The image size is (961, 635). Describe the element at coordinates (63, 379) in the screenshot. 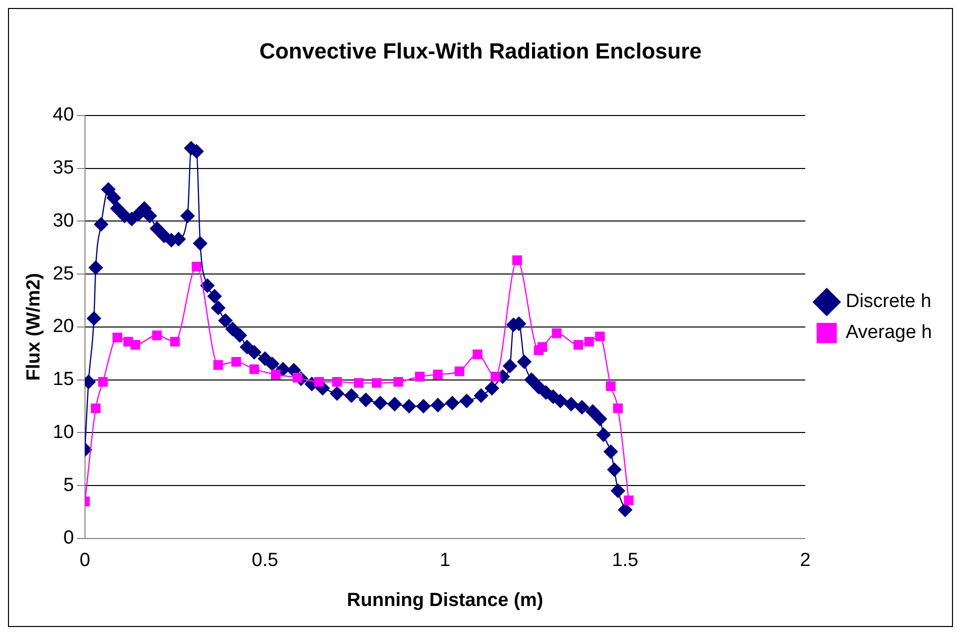

I see `y-tick-label: 15` at that location.